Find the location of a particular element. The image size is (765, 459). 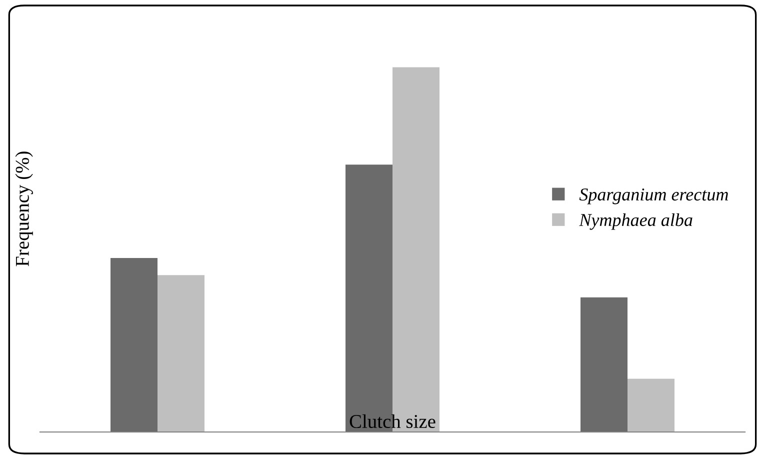

legend-label: Sparganium erectum is located at coordinates (653, 196).